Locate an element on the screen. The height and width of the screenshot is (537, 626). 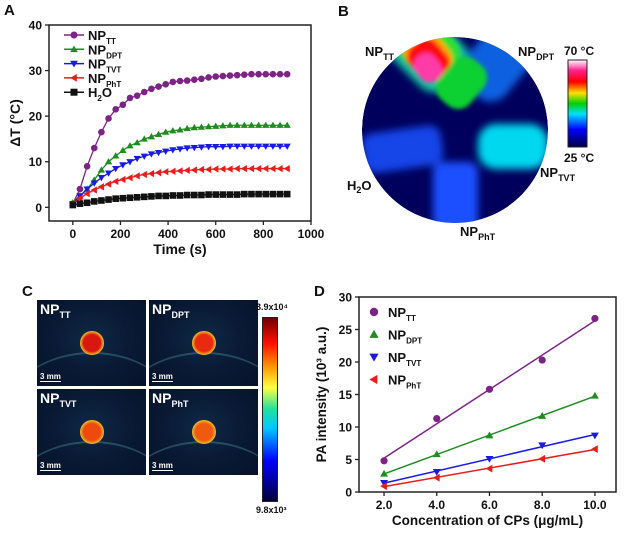
y-axis-label: PA intensity (10³ a.u.) is located at coordinates (321, 395).